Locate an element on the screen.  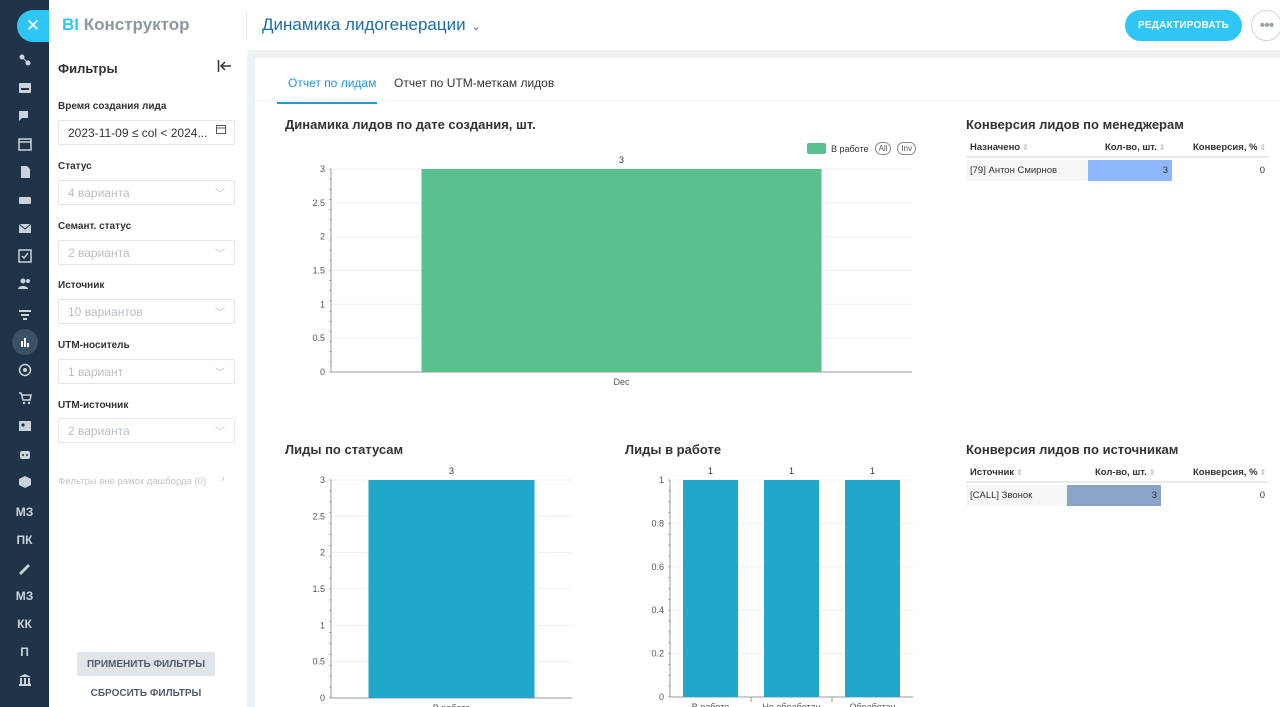
column-header: Назначено ⇕ is located at coordinates (999, 147).